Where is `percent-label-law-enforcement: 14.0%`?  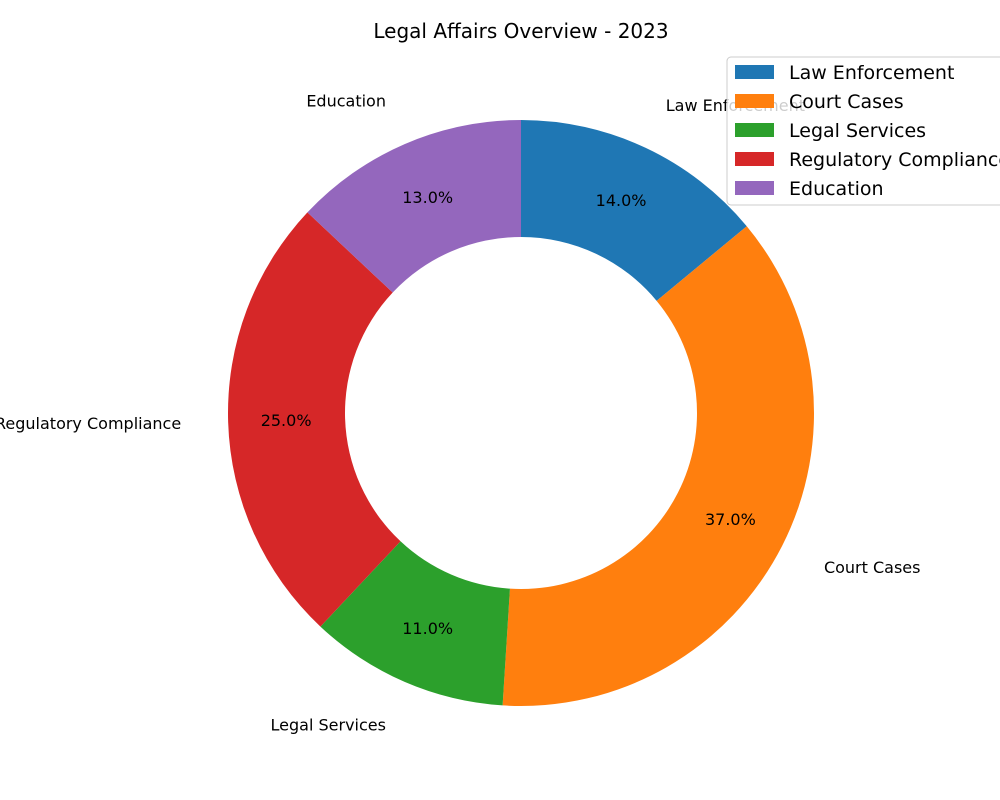
percent-label-law-enforcement: 14.0% is located at coordinates (621, 200).